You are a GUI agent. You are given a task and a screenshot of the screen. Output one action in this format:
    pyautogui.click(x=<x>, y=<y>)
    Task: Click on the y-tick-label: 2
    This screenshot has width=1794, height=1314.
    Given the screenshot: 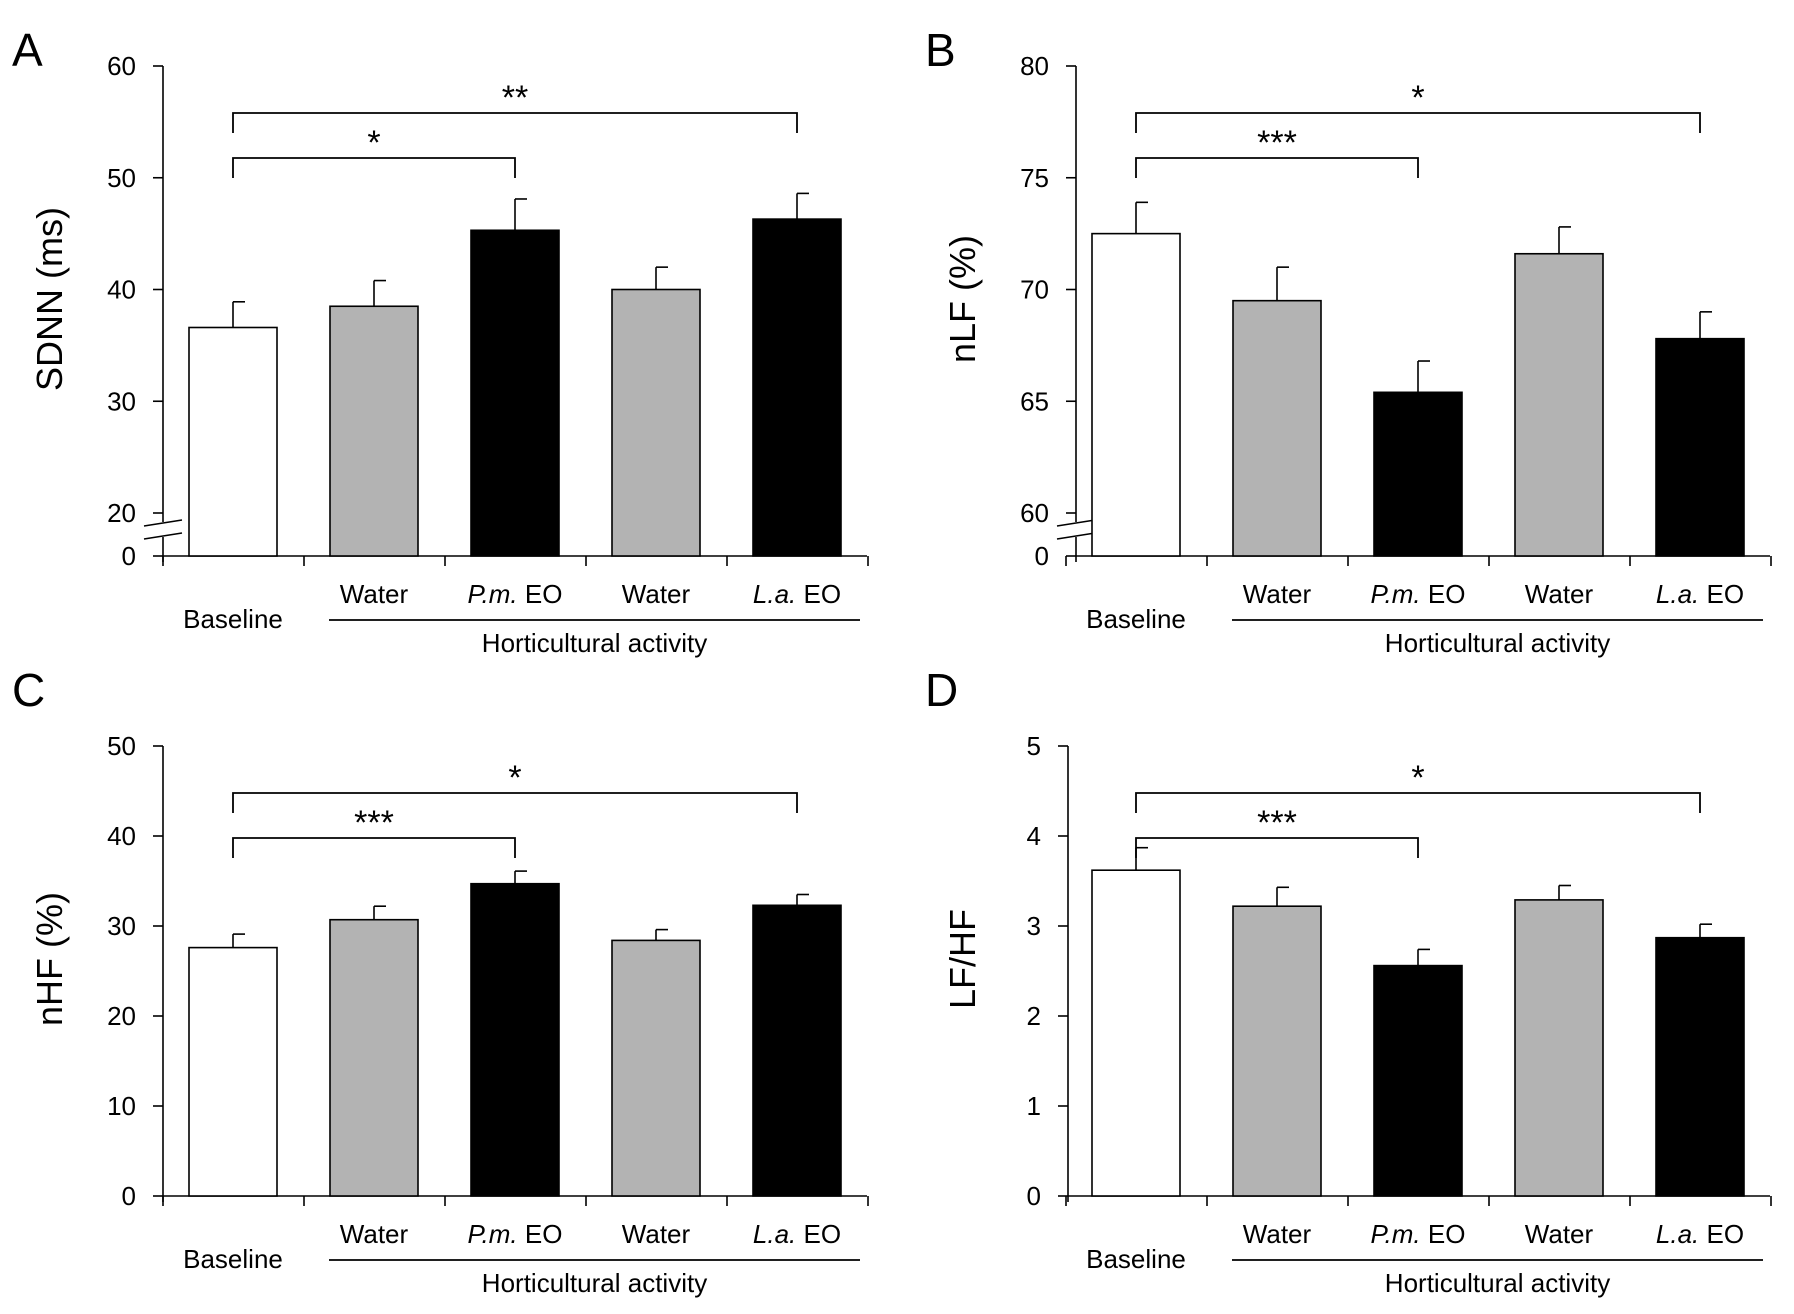 What is the action you would take?
    pyautogui.click(x=1034, y=1016)
    